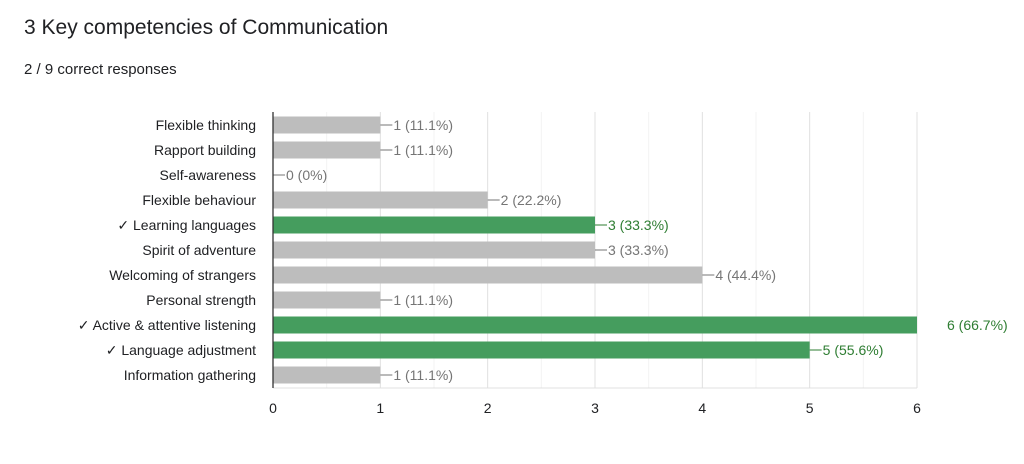  What do you see at coordinates (167, 325) in the screenshot?
I see `category-label: ✓ Active & attentive listening` at bounding box center [167, 325].